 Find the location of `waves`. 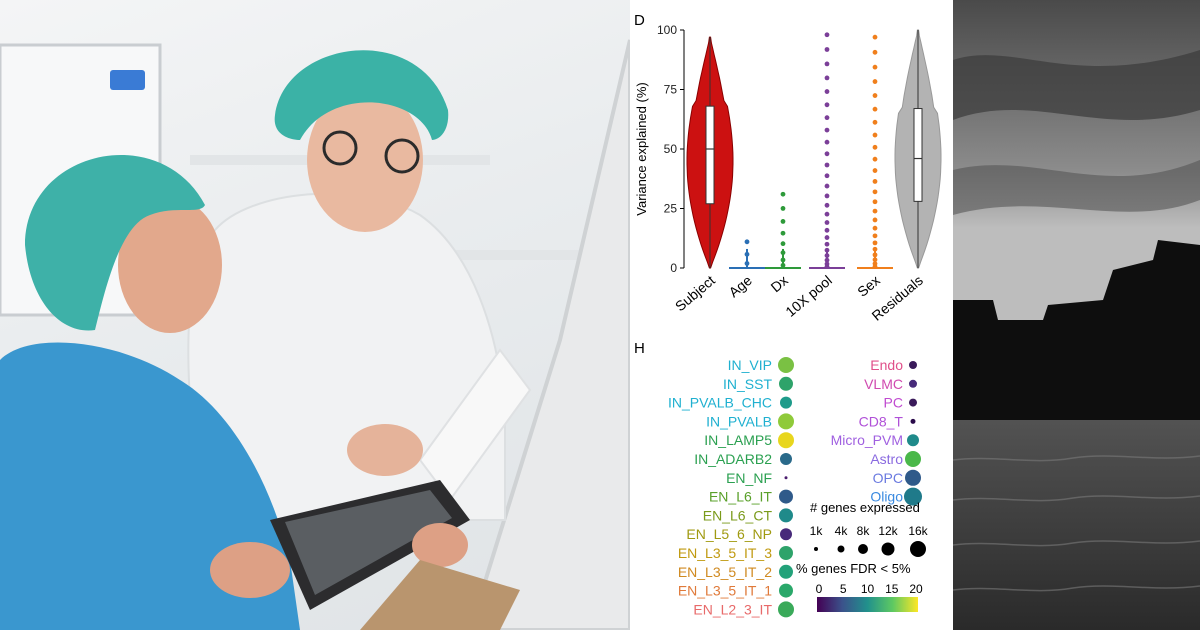

waves is located at coordinates (1076, 523).